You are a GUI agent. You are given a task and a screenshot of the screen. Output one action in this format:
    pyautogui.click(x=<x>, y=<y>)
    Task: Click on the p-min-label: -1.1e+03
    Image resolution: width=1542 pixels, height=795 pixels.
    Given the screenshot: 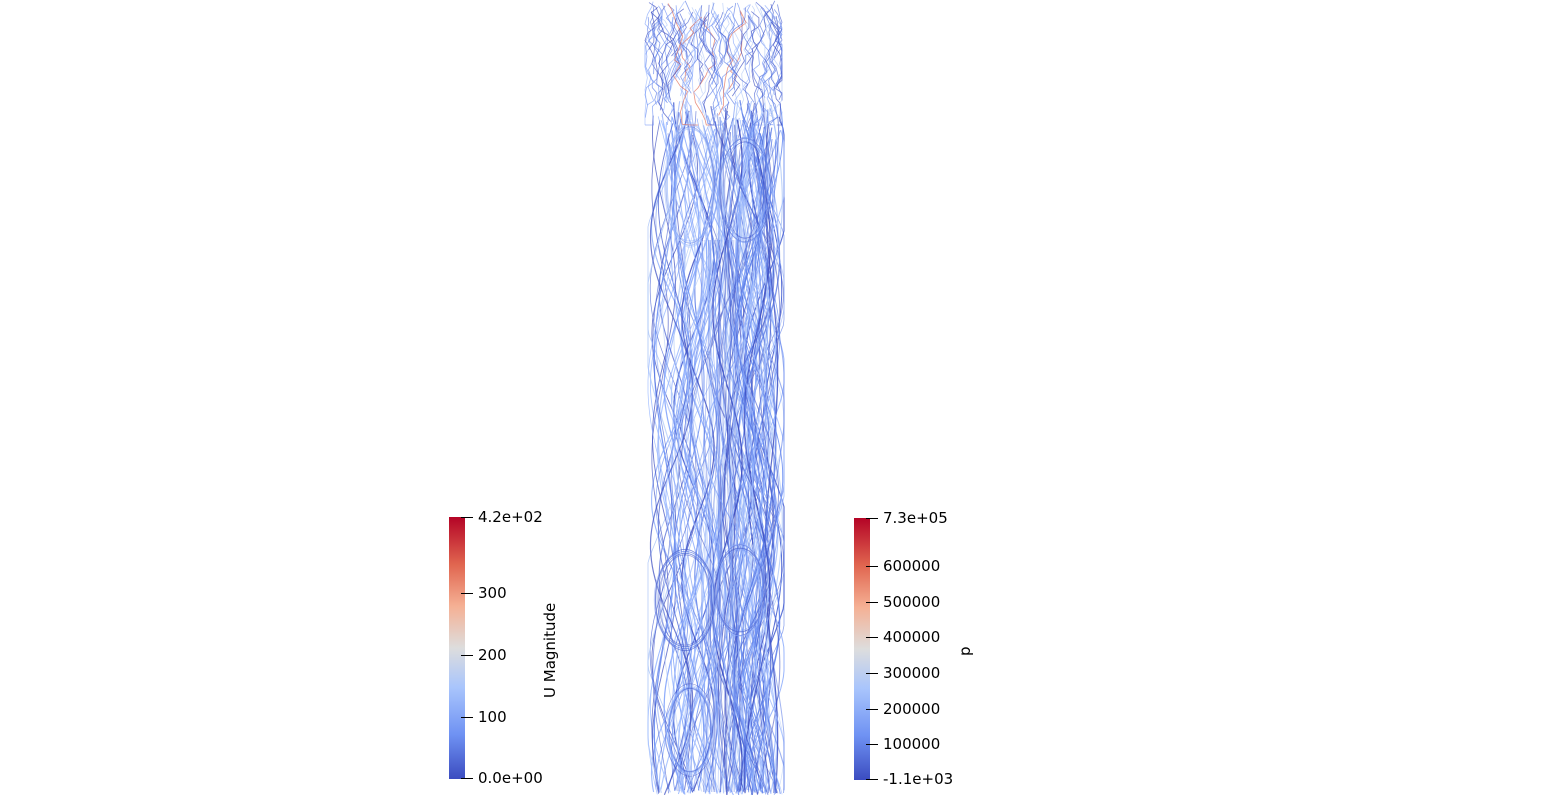 What is the action you would take?
    pyautogui.click(x=918, y=779)
    